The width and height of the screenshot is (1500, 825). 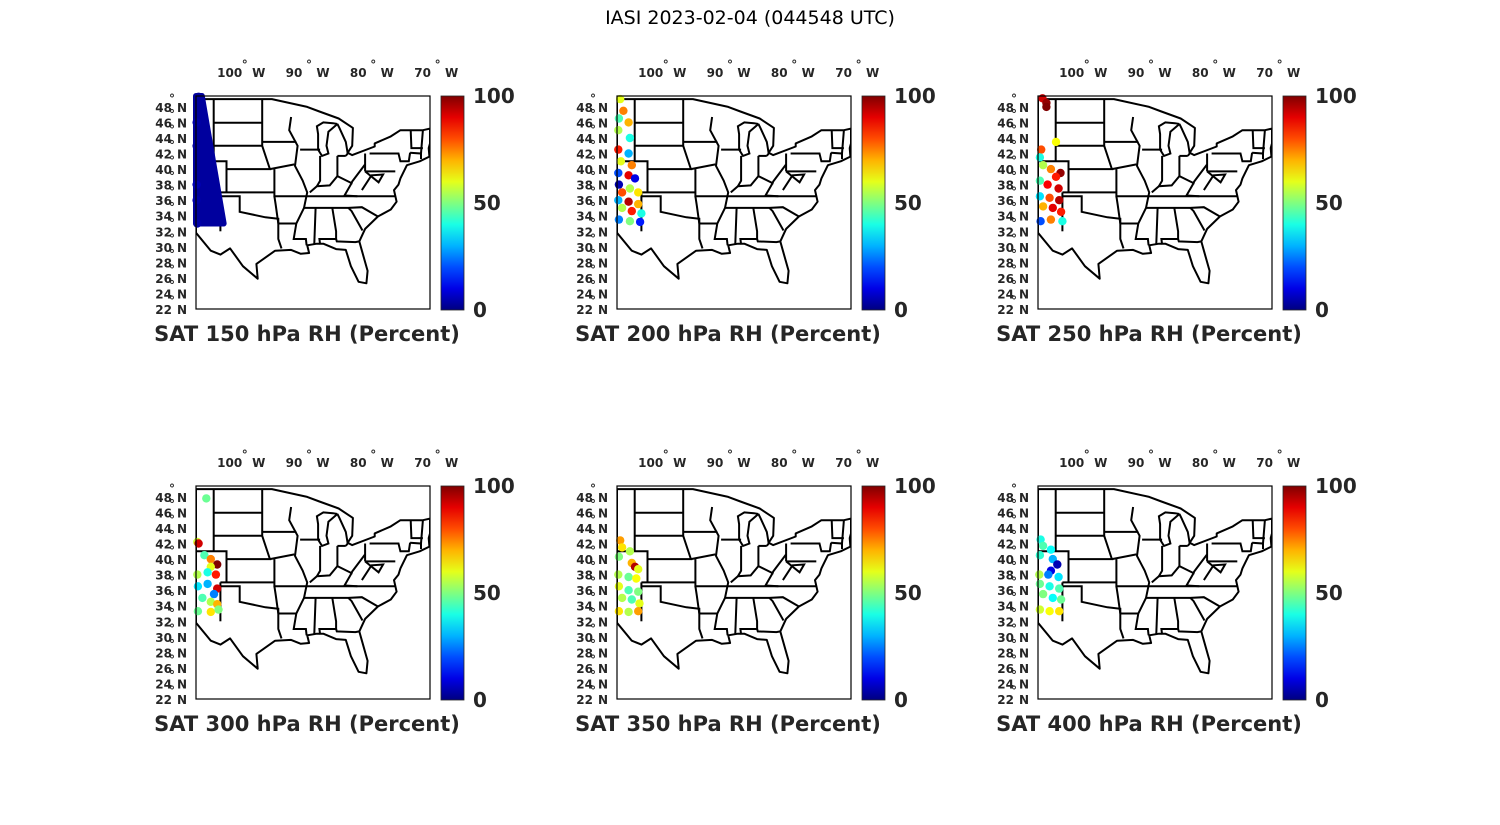 I want to click on lat-tick-label: 48, so click(x=163, y=108).